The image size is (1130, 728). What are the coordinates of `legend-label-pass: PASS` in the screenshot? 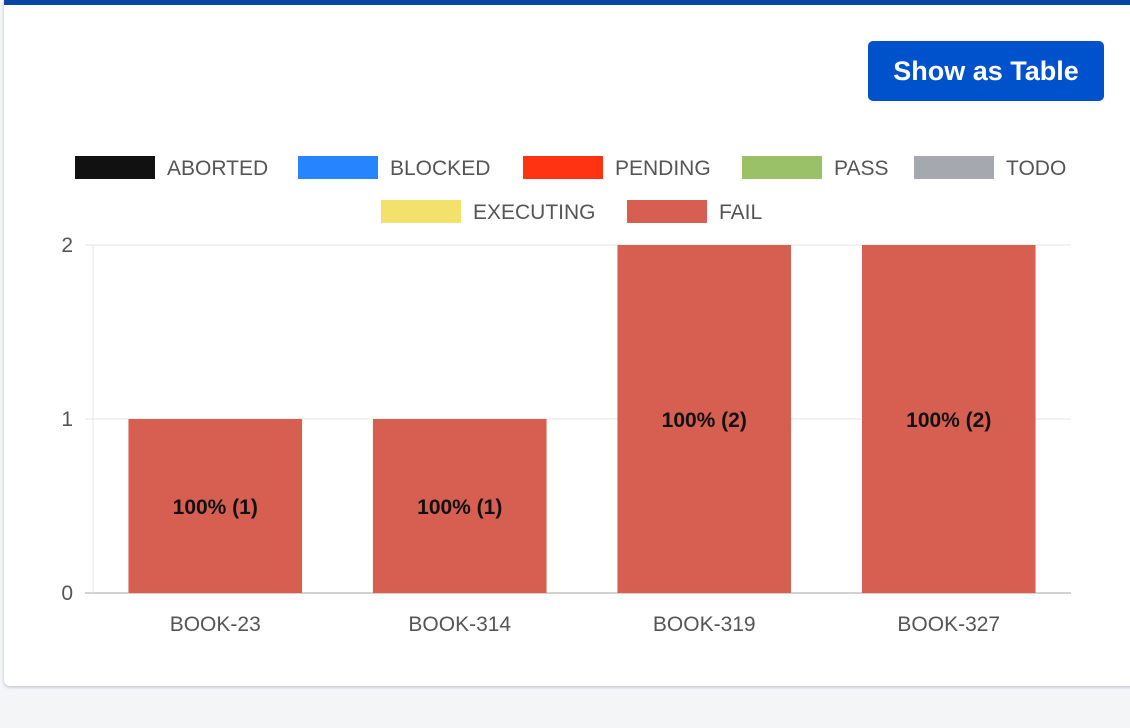 It's located at (861, 168).